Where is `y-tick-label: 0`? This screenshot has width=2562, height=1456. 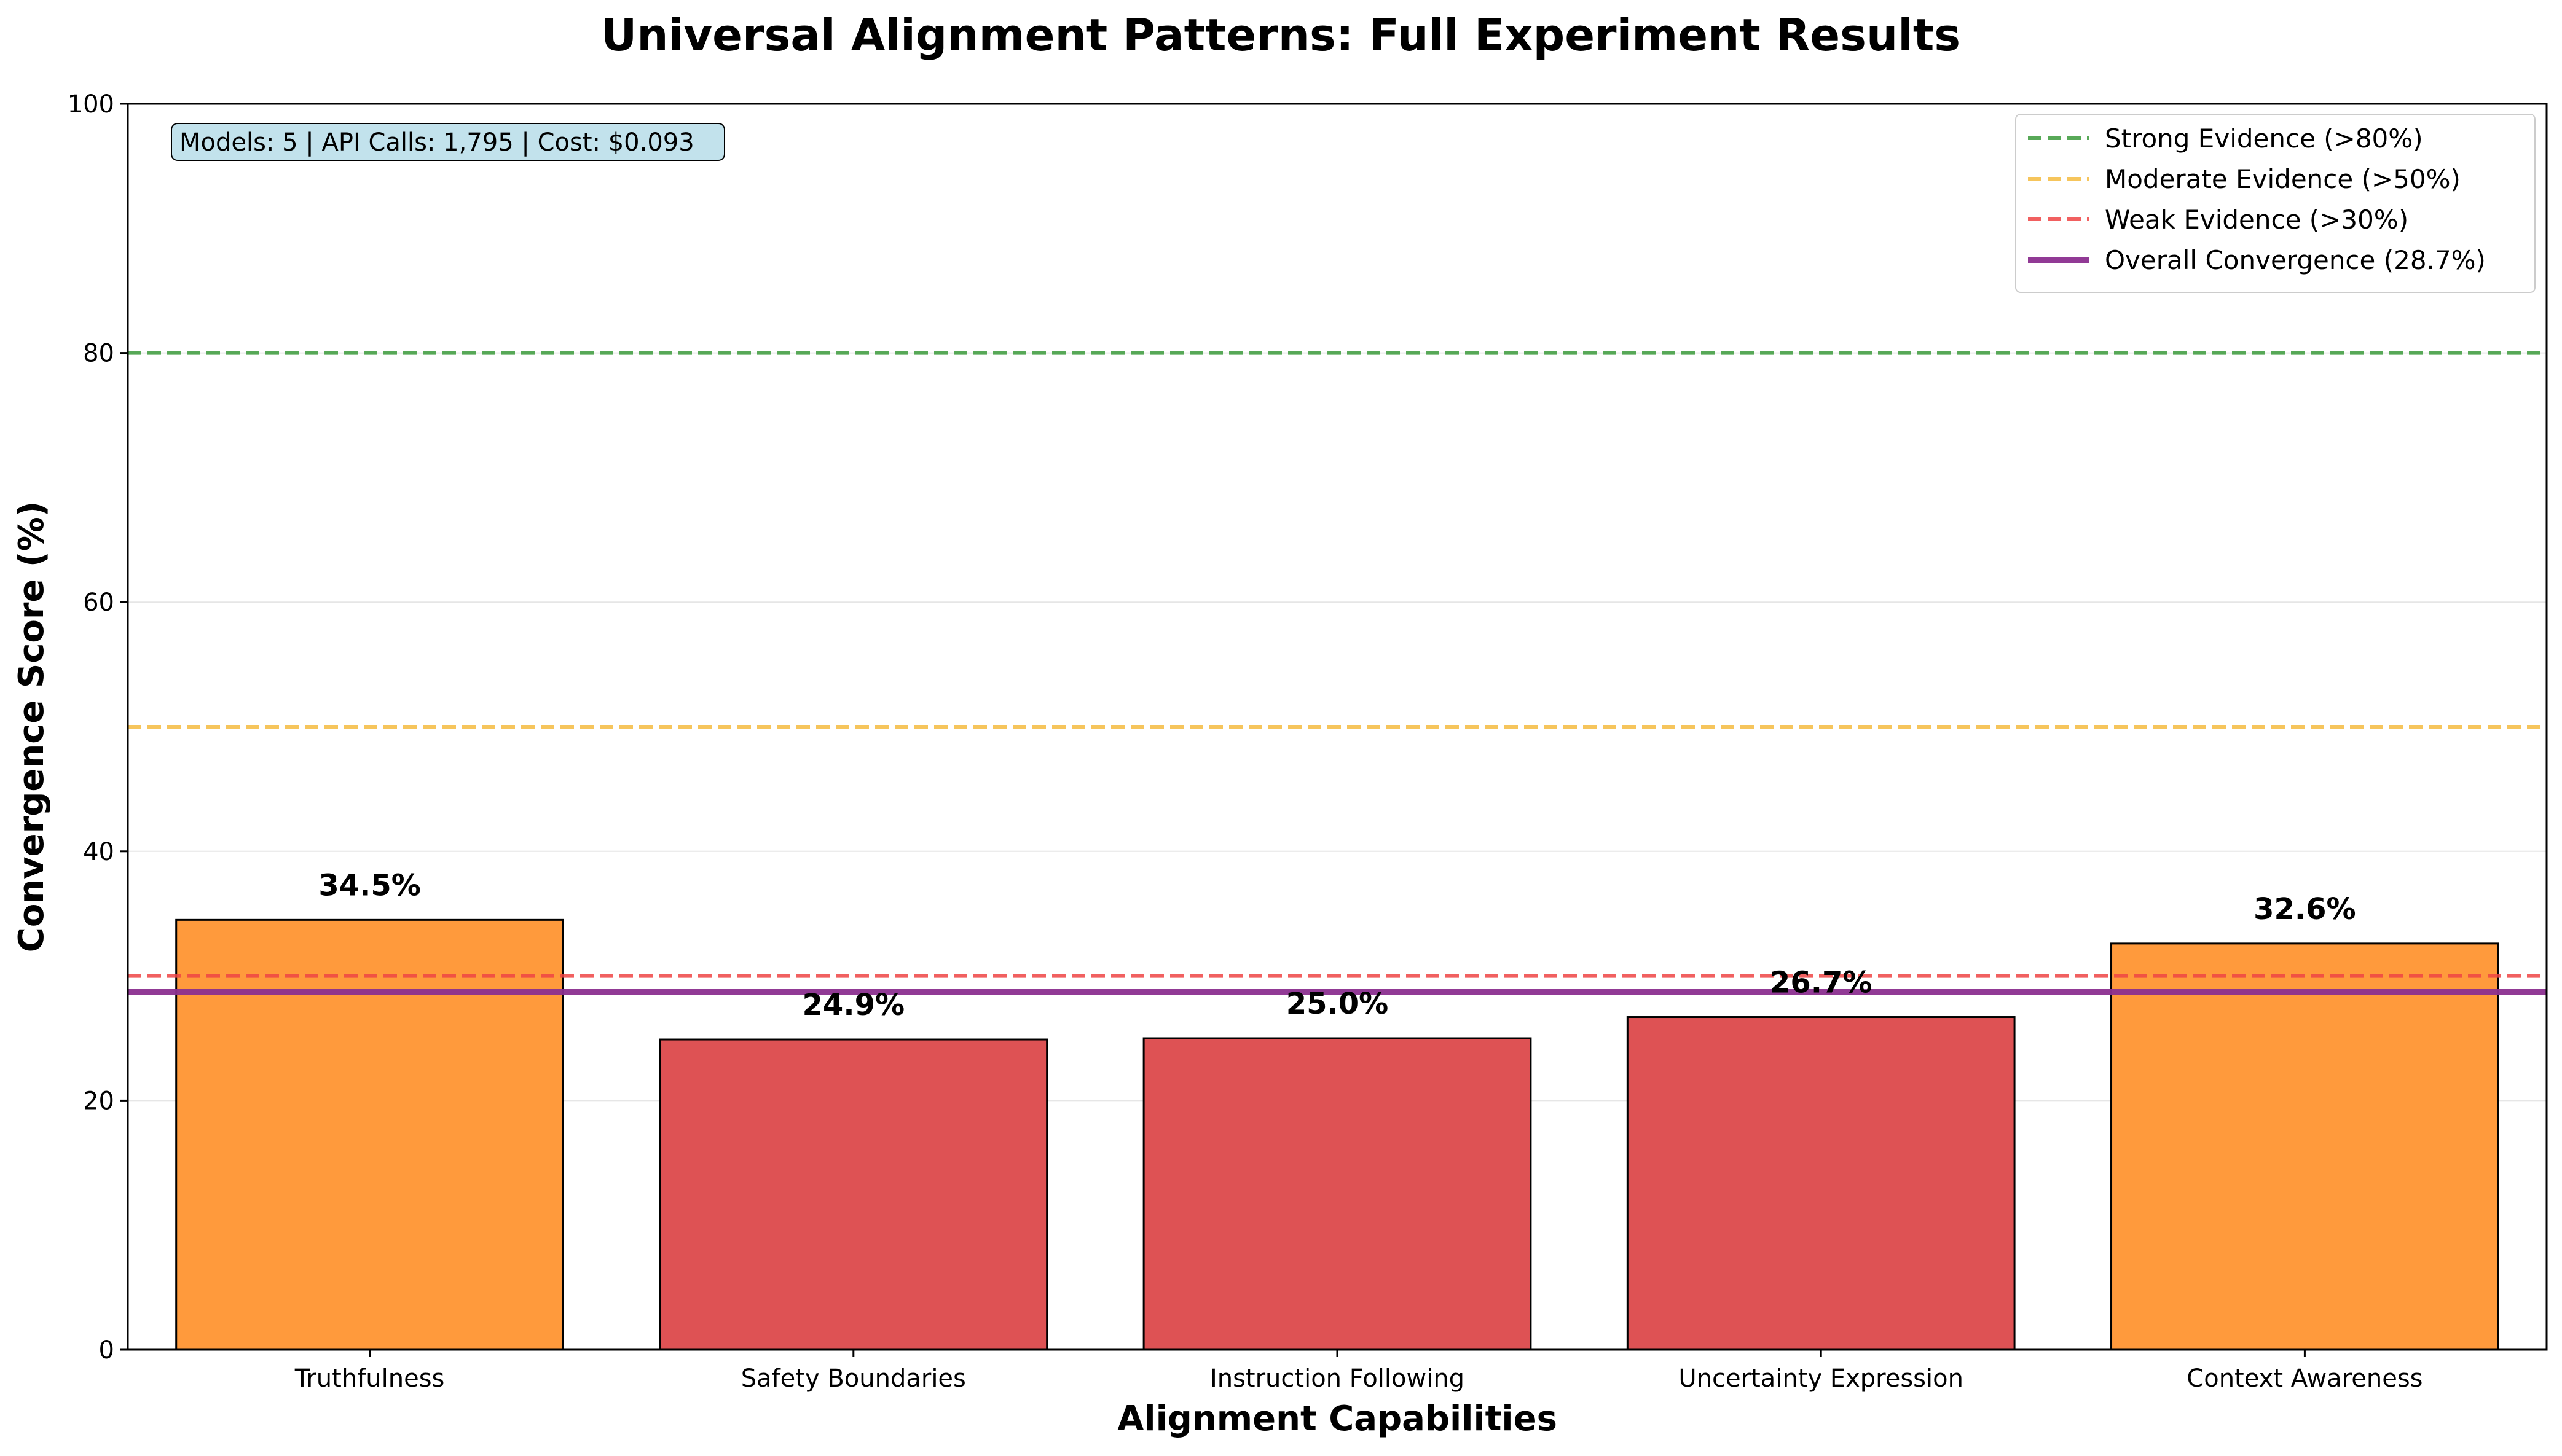 y-tick-label: 0 is located at coordinates (106, 1350).